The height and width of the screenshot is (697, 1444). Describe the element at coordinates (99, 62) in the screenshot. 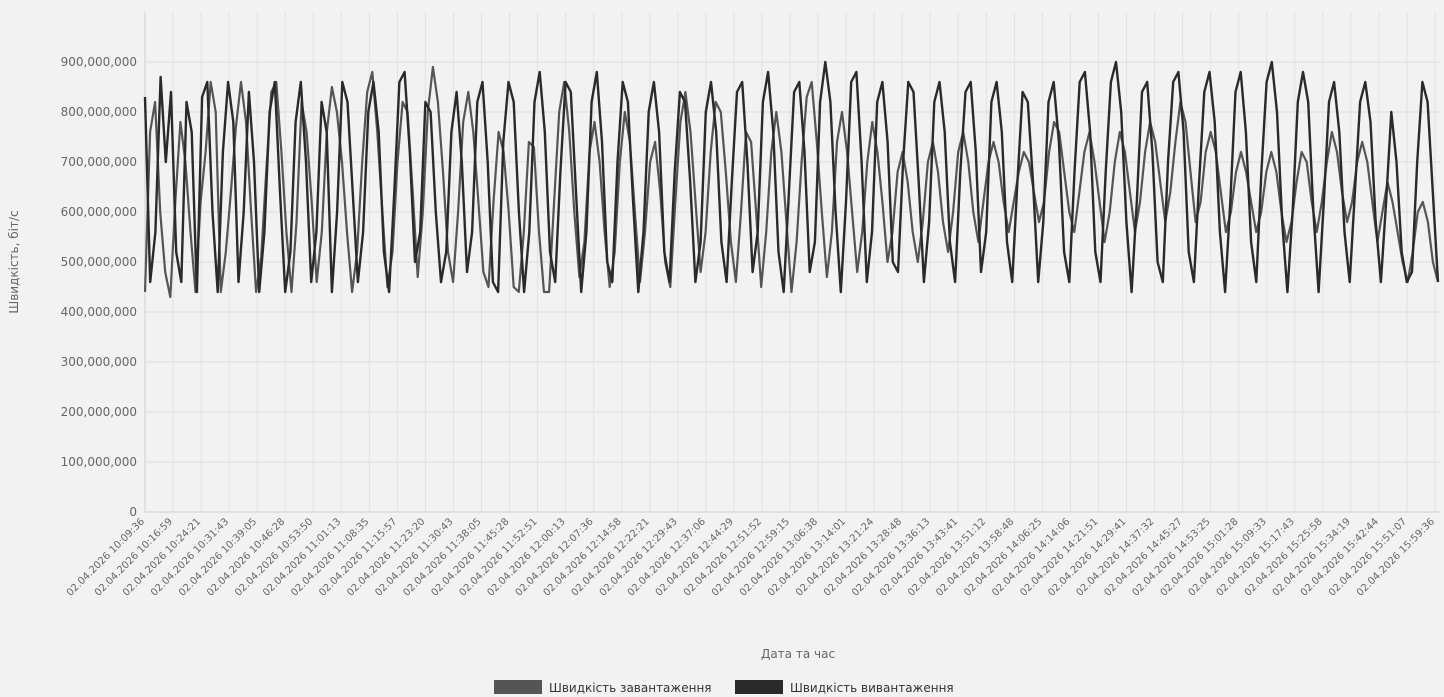

I see `y-tick-label: 900,000,000` at that location.